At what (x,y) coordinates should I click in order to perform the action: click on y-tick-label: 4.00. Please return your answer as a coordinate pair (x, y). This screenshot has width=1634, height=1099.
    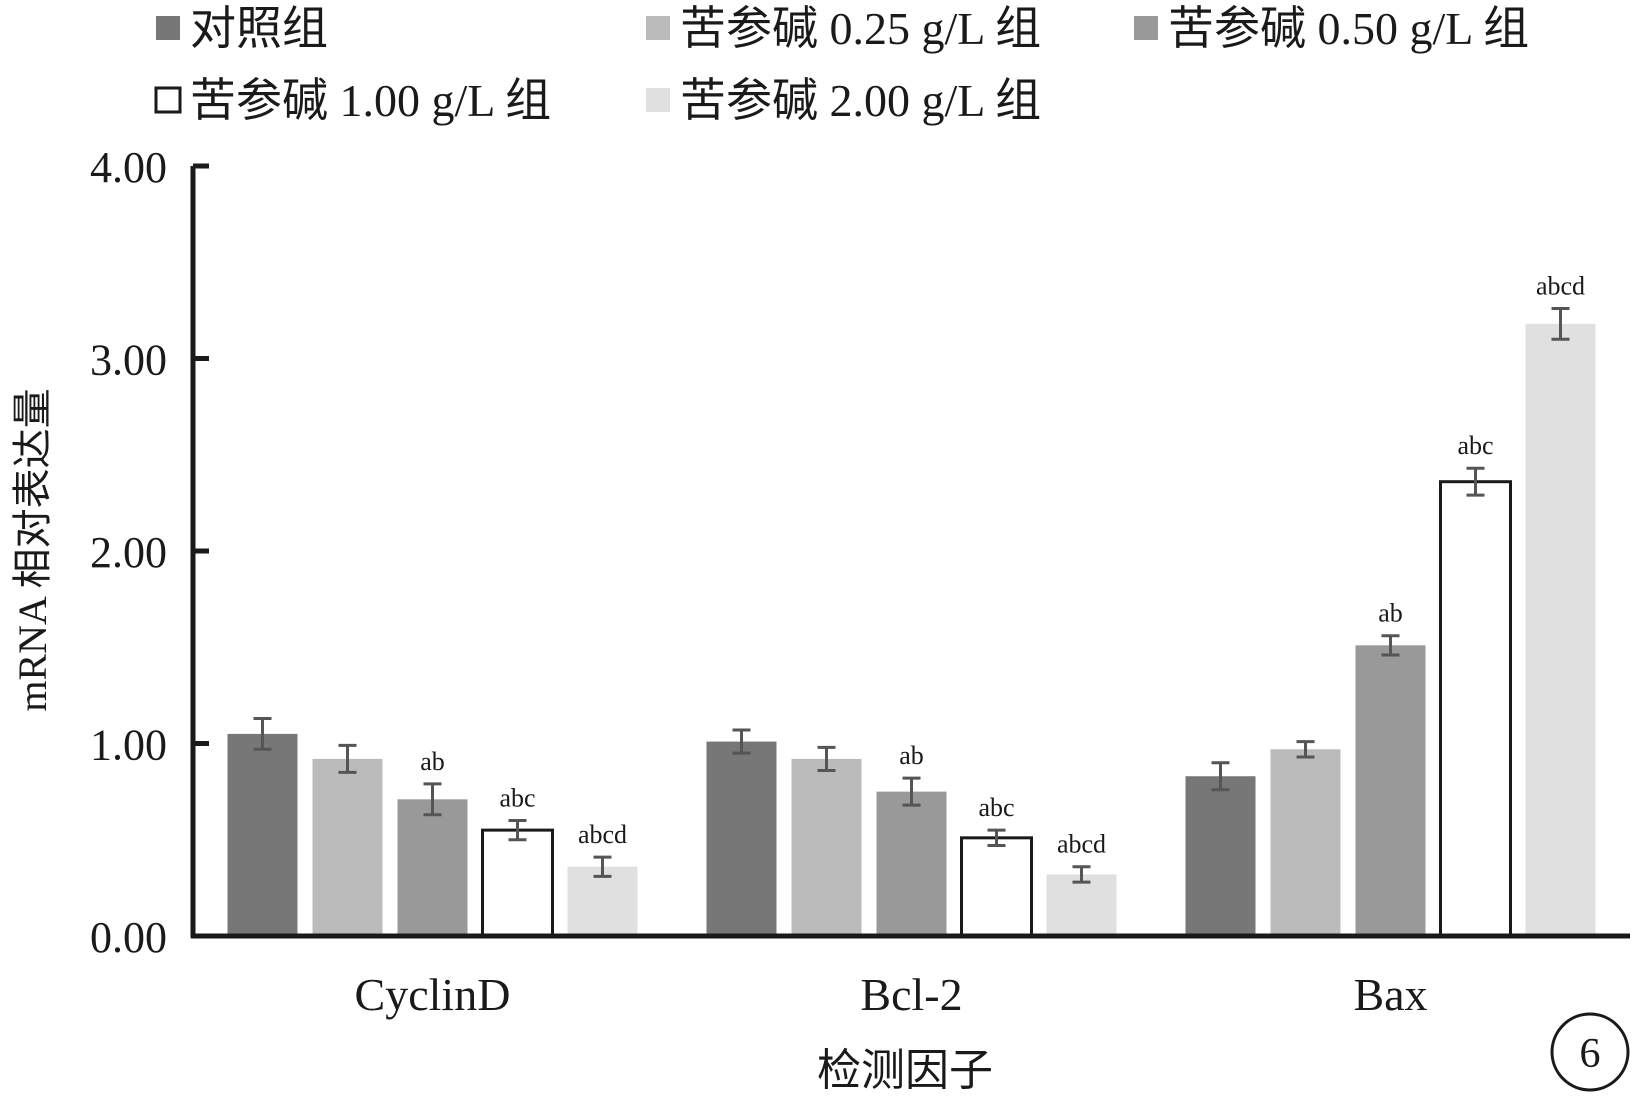
    Looking at the image, I should click on (128, 167).